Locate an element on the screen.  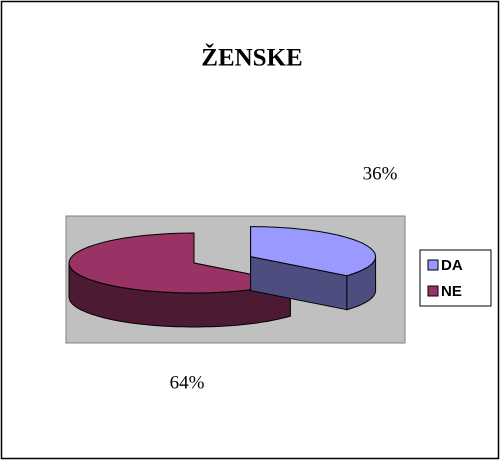
pie is located at coordinates (222, 277).